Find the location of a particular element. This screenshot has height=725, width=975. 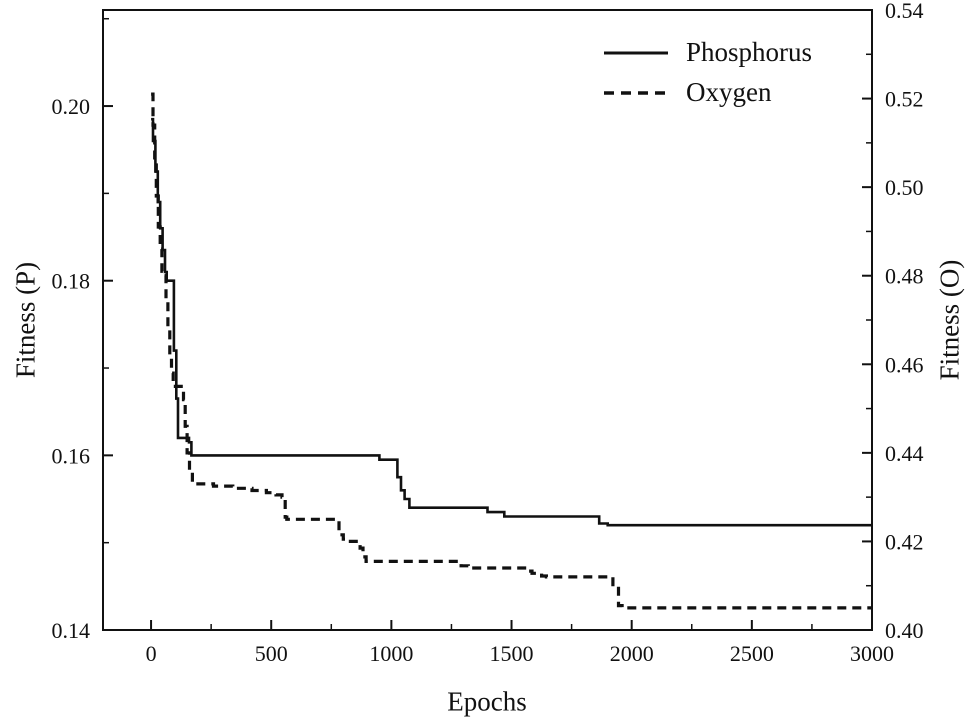

left-y-tick-label: 0.18 is located at coordinates (71, 281).